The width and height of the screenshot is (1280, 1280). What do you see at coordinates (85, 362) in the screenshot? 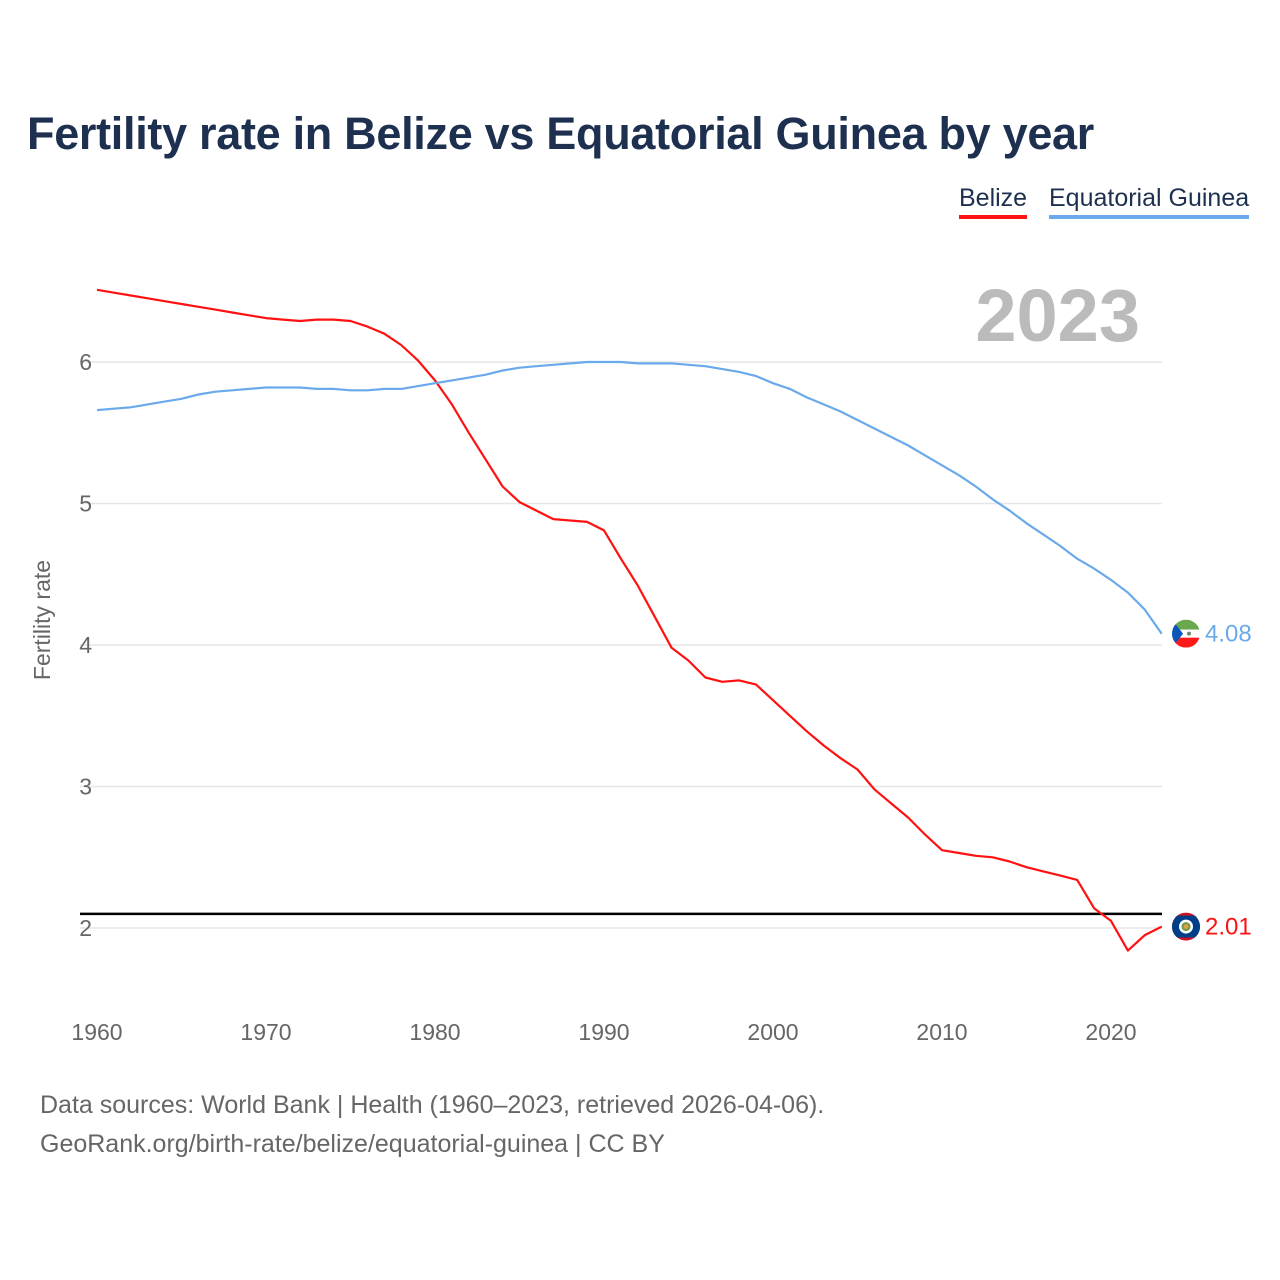
I see `y-tick-label: 6` at bounding box center [85, 362].